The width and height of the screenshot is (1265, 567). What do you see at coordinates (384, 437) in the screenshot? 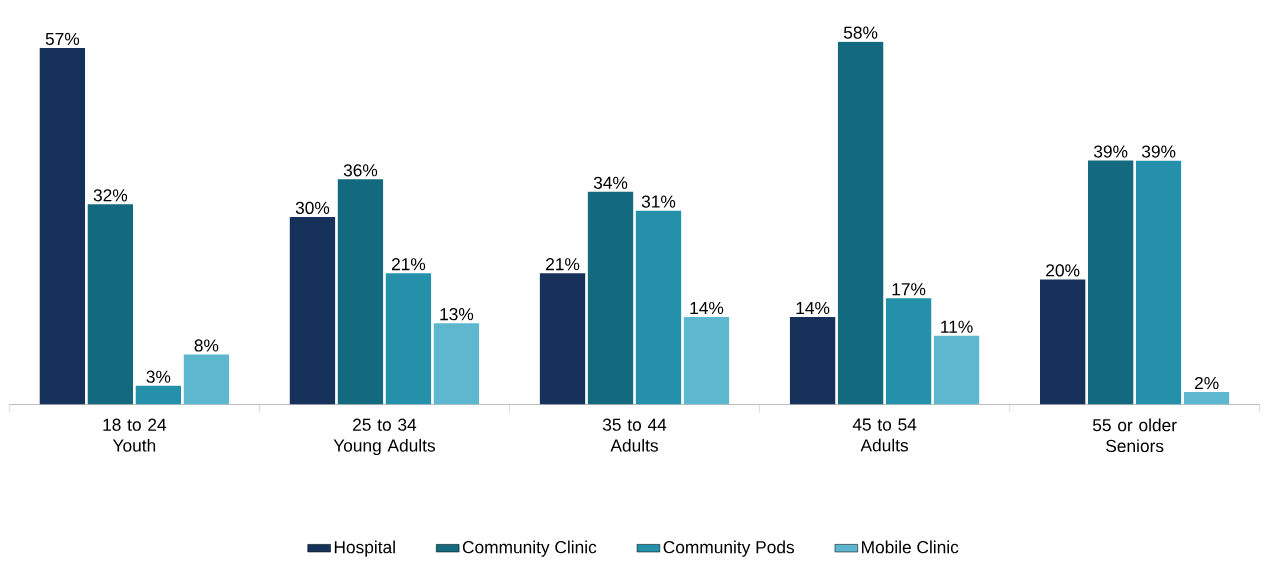
I see `x-tick-label: 25 to 34 Young Adults` at bounding box center [384, 437].